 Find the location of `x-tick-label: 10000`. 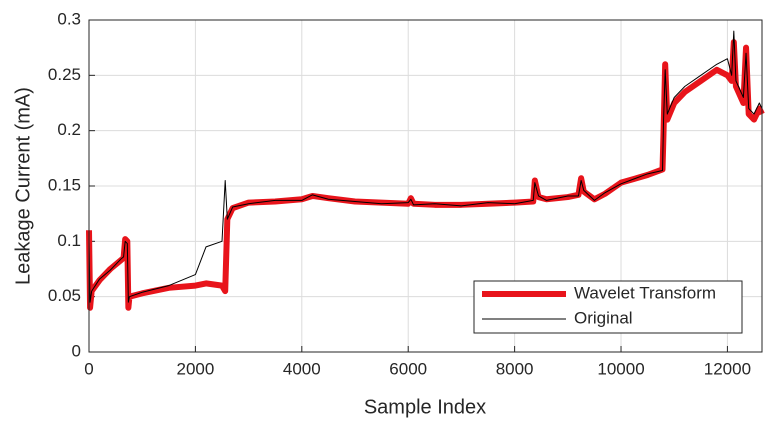

x-tick-label: 10000 is located at coordinates (620, 368).